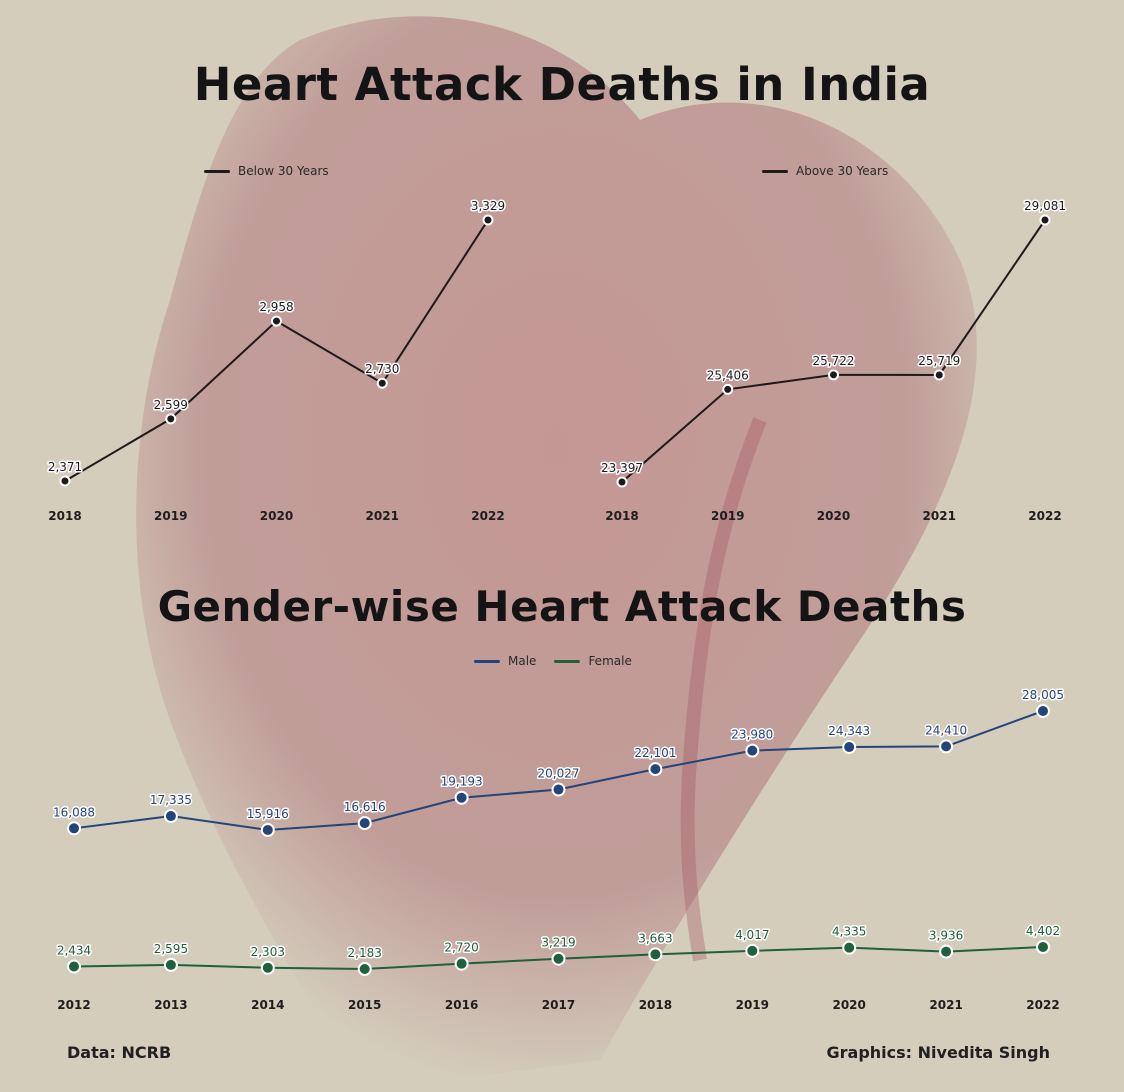 The image size is (1124, 1092). Describe the element at coordinates (461, 948) in the screenshot. I see `data-label: 2,720` at that location.